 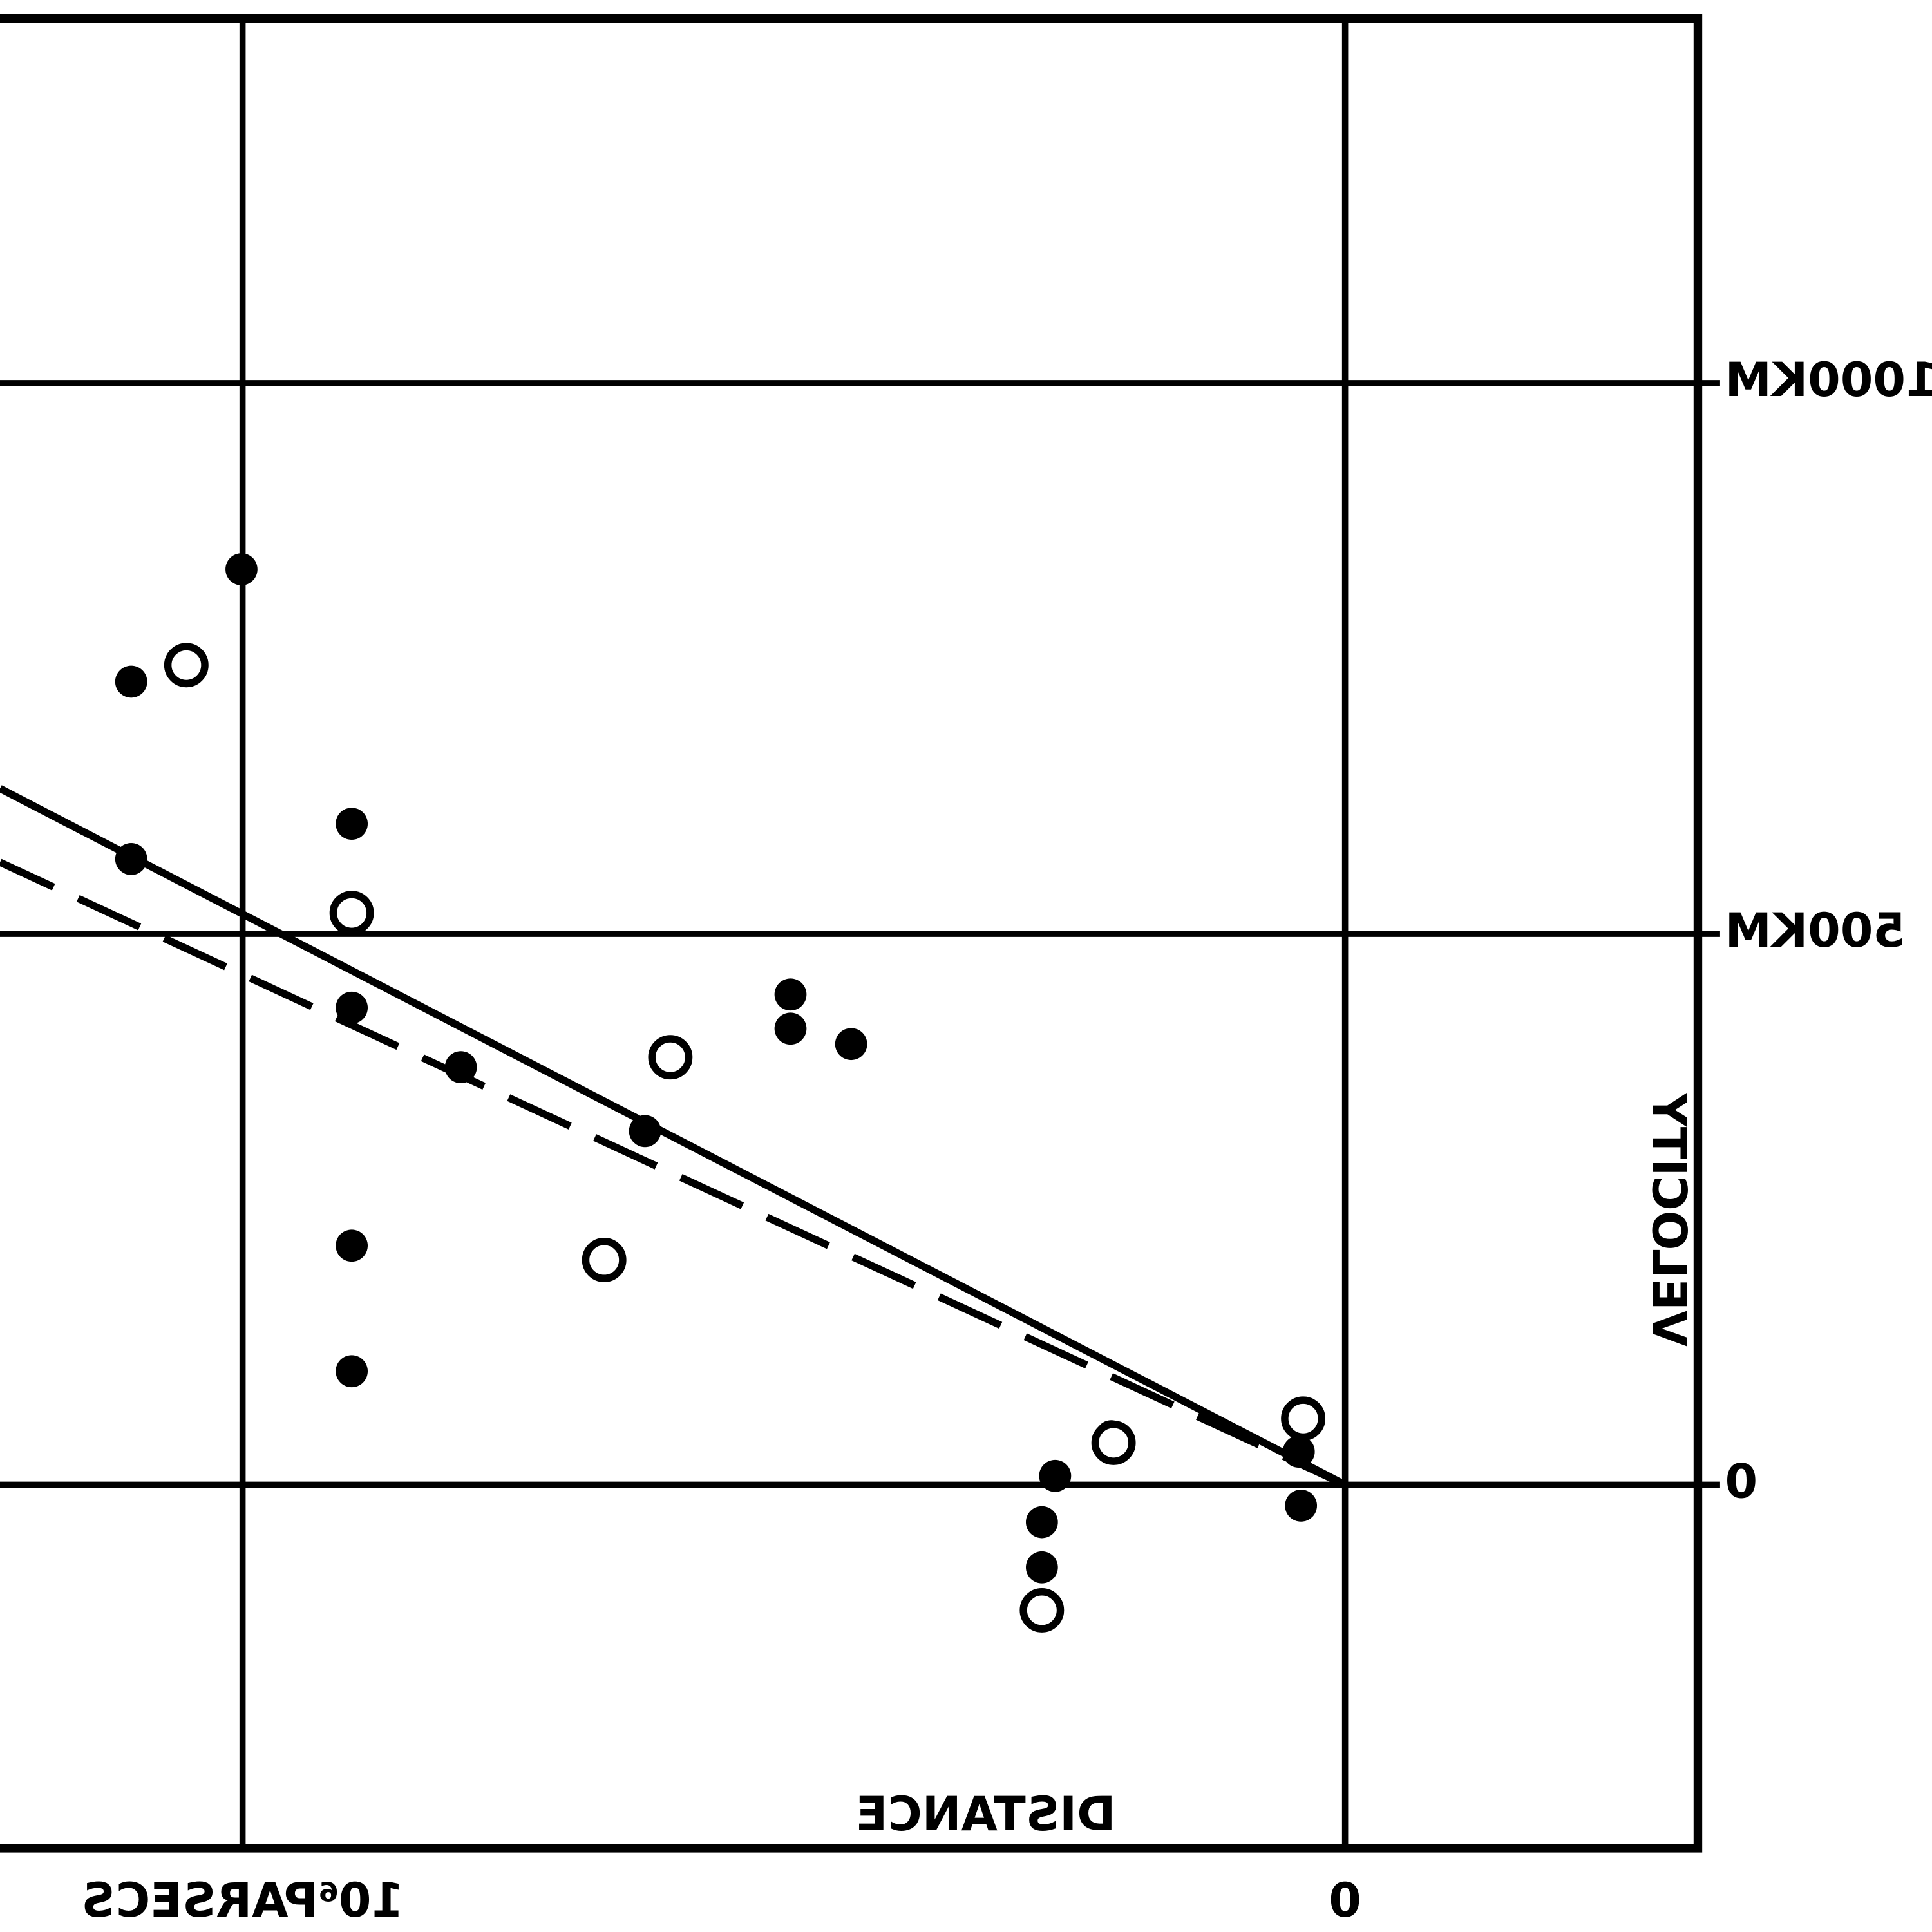 What do you see at coordinates (1345, 1901) in the screenshot?
I see `x-tick-label: 0` at bounding box center [1345, 1901].